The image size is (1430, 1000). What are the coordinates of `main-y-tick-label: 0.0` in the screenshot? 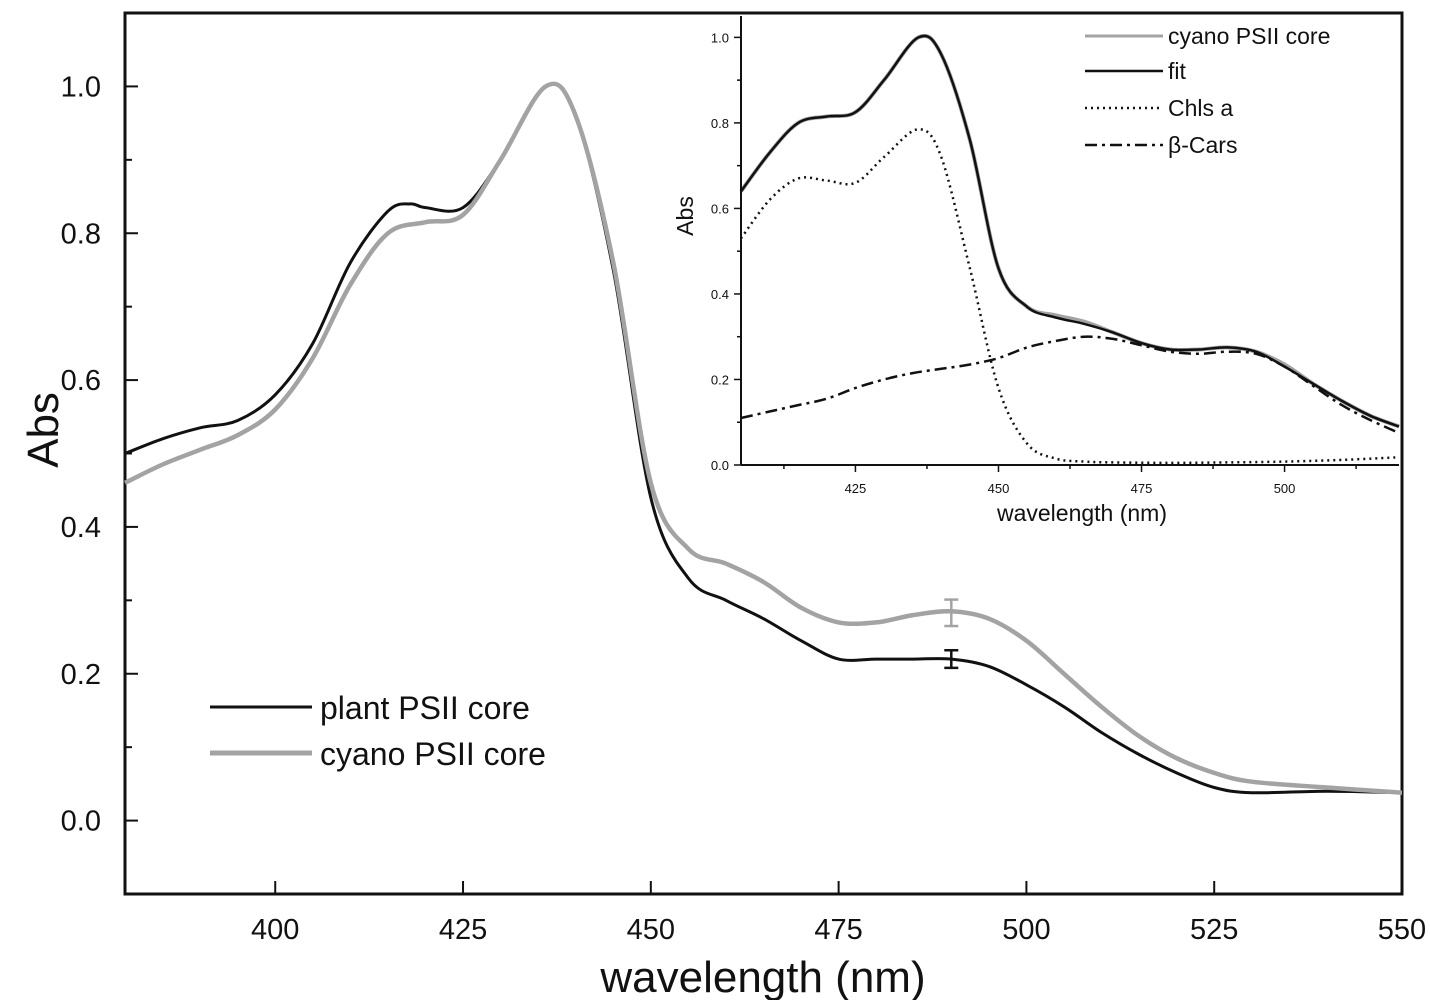 It's located at (81, 822).